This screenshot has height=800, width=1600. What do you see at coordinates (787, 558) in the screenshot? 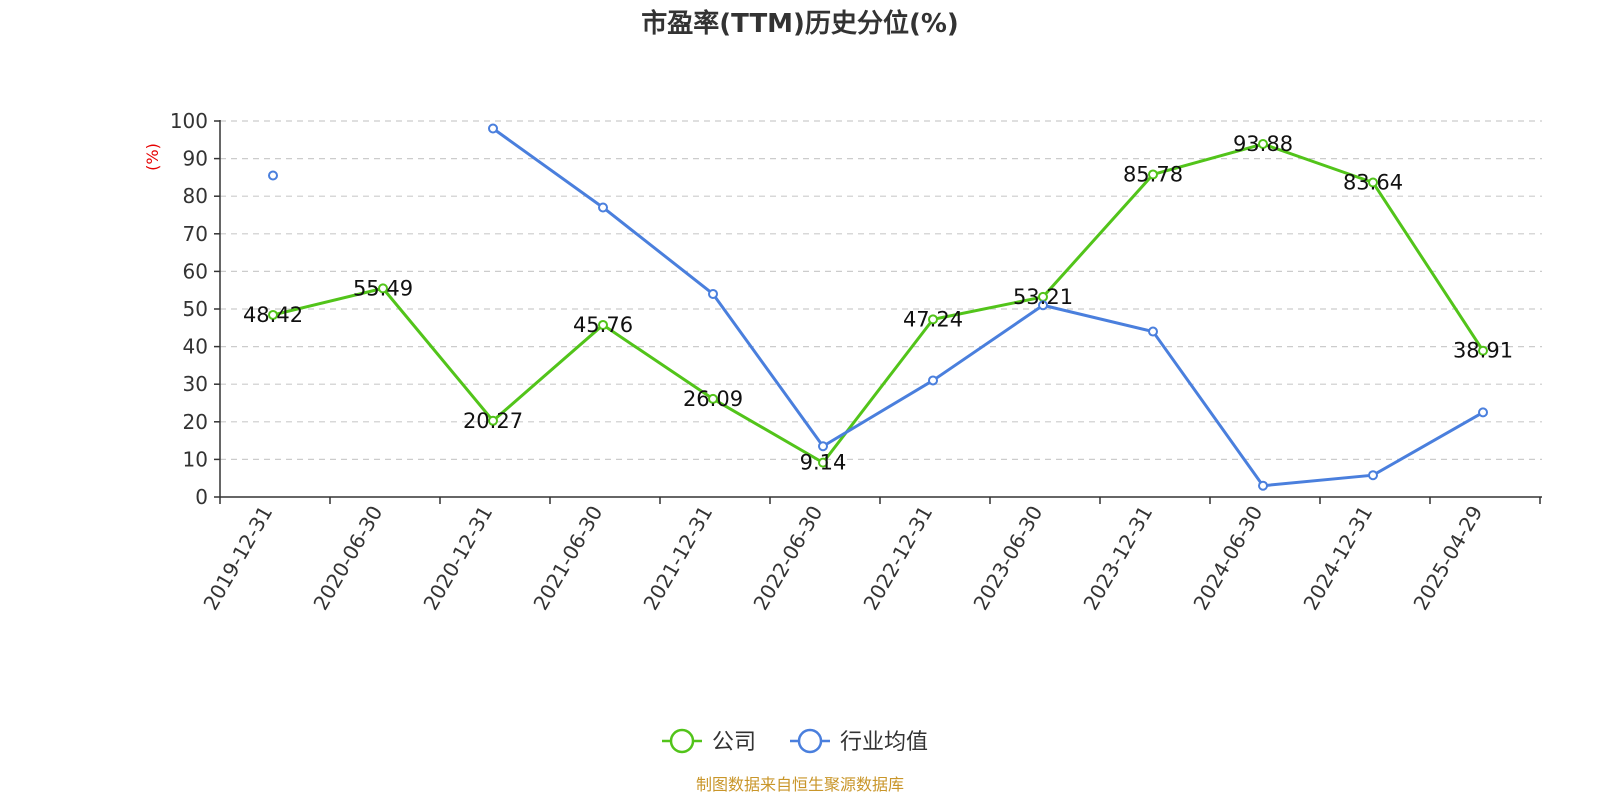
I see `x-tick-label: 2022-06-30` at bounding box center [787, 558].